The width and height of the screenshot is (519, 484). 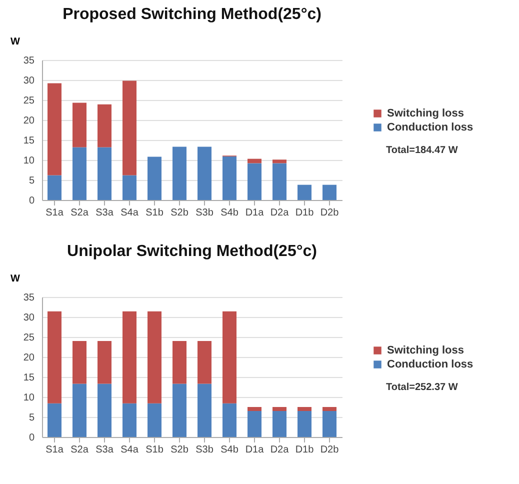 I want to click on text: Total=252.37 W, so click(x=422, y=387).